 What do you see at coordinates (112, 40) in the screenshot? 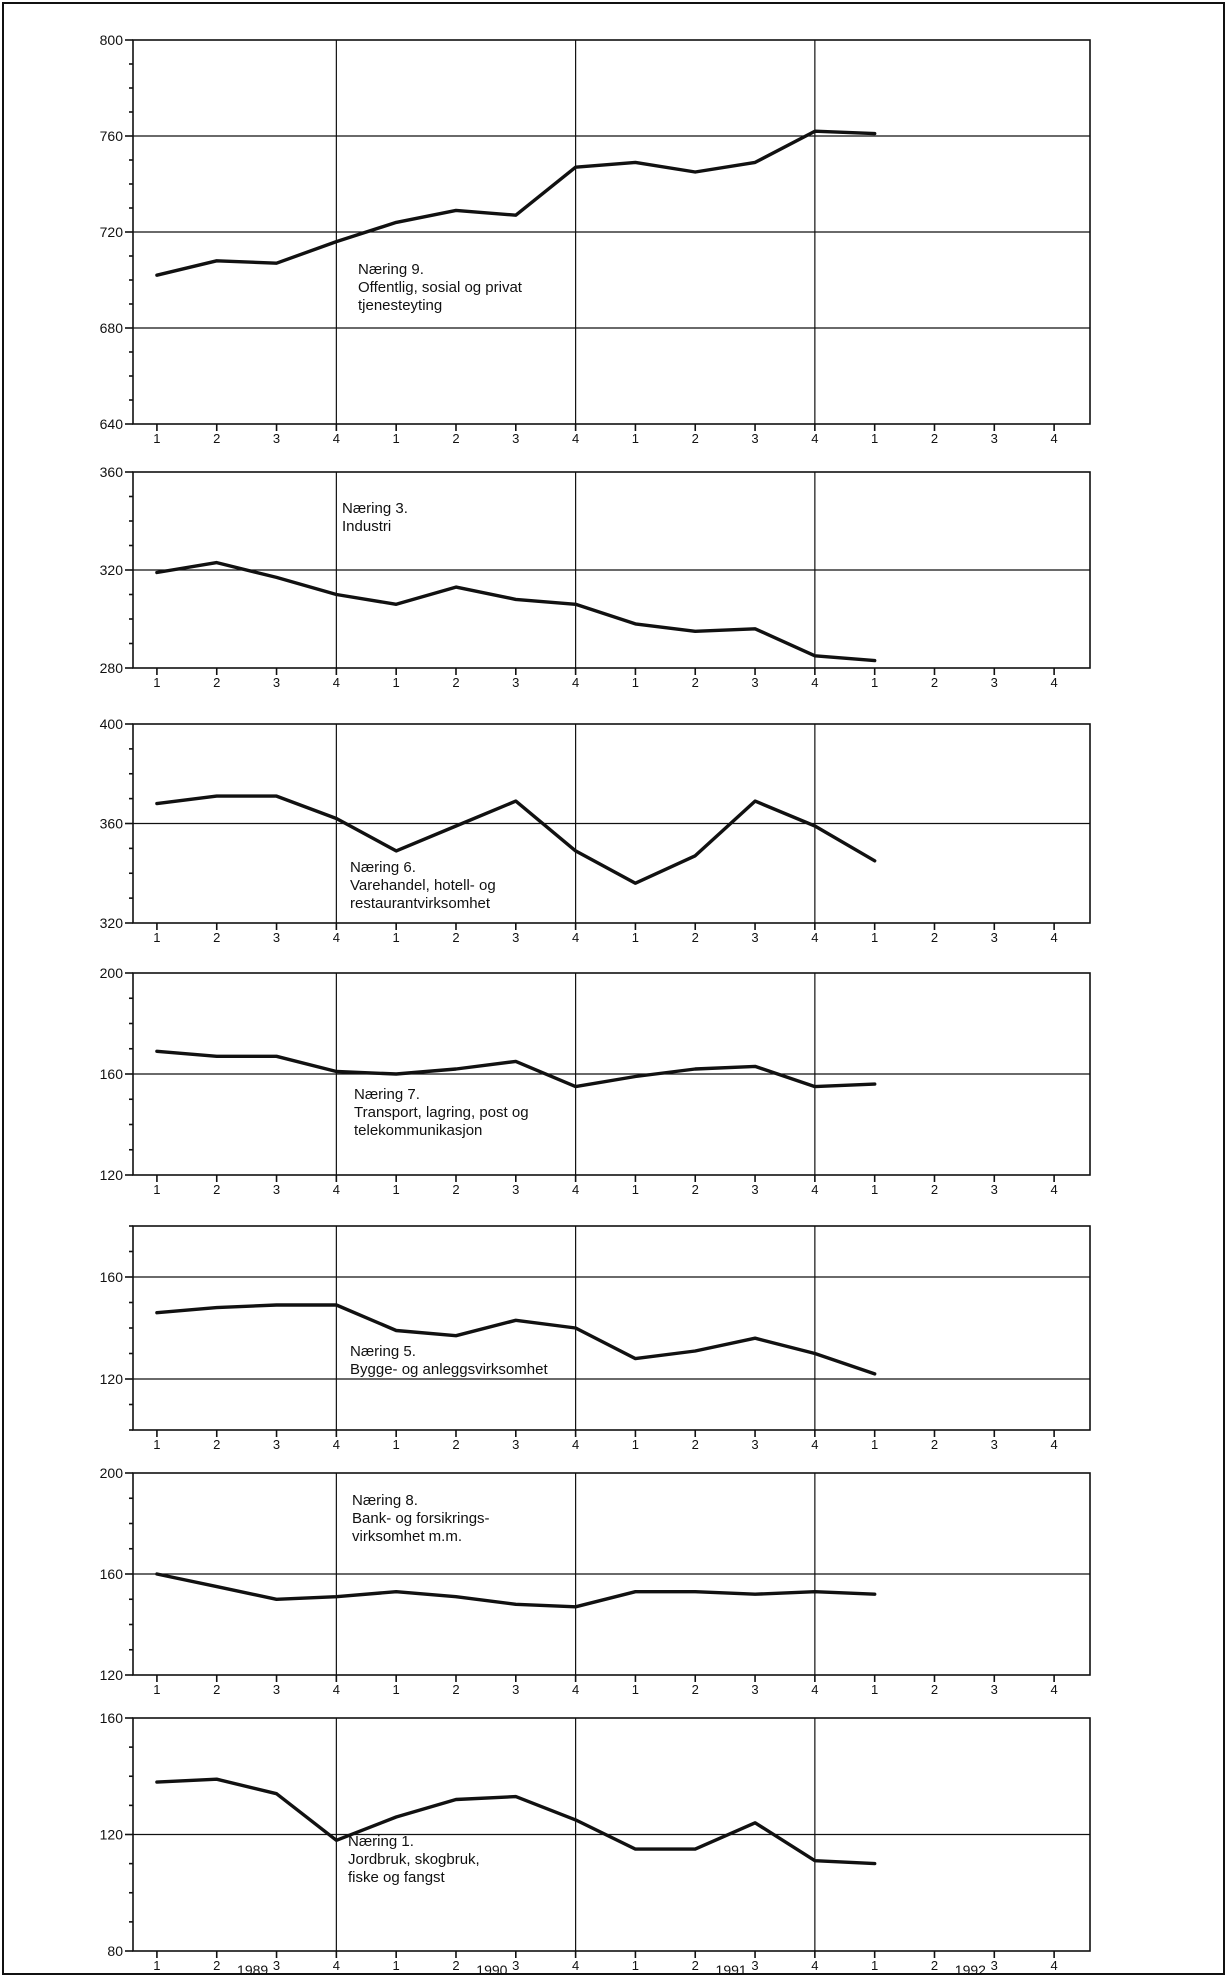
I see `y-tick-label: 800` at bounding box center [112, 40].